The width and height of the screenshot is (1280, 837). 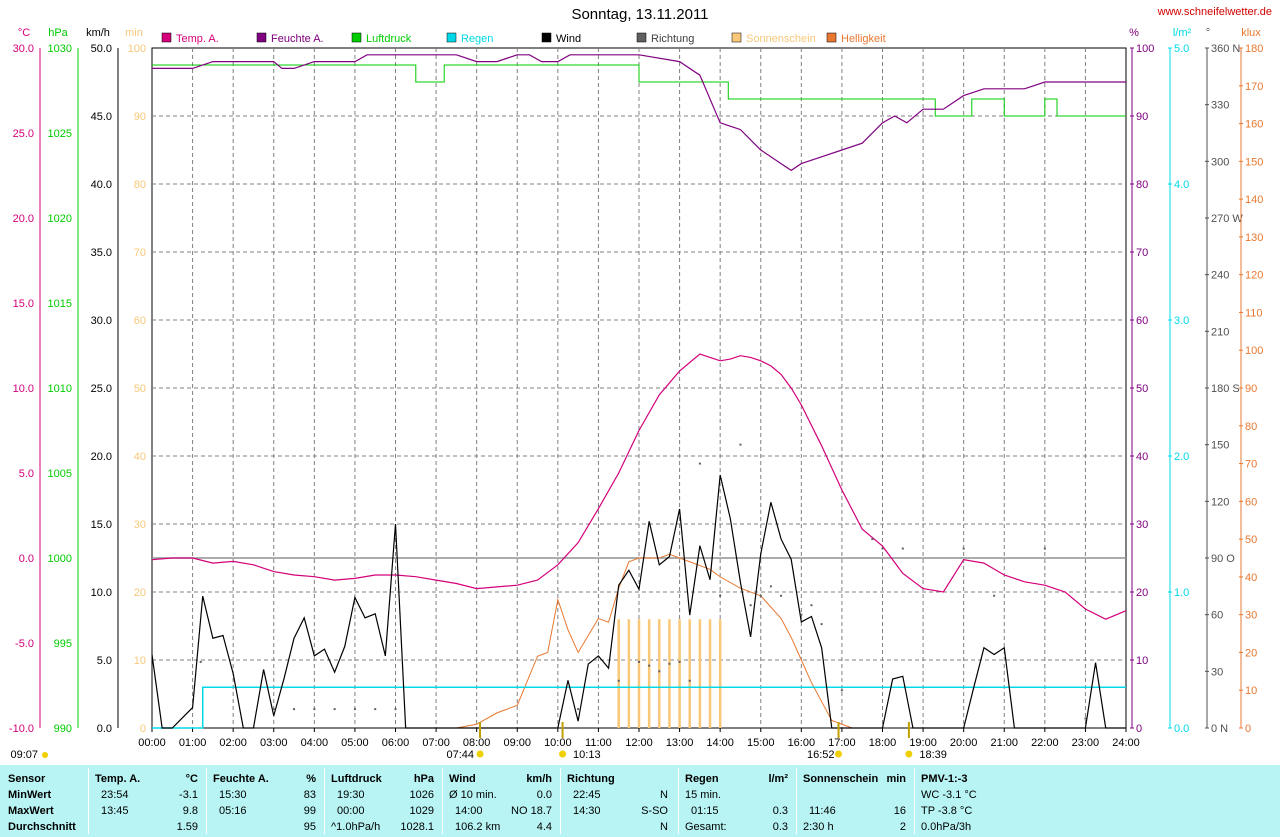 I want to click on x-tick-label: 14:00, so click(x=720, y=743).